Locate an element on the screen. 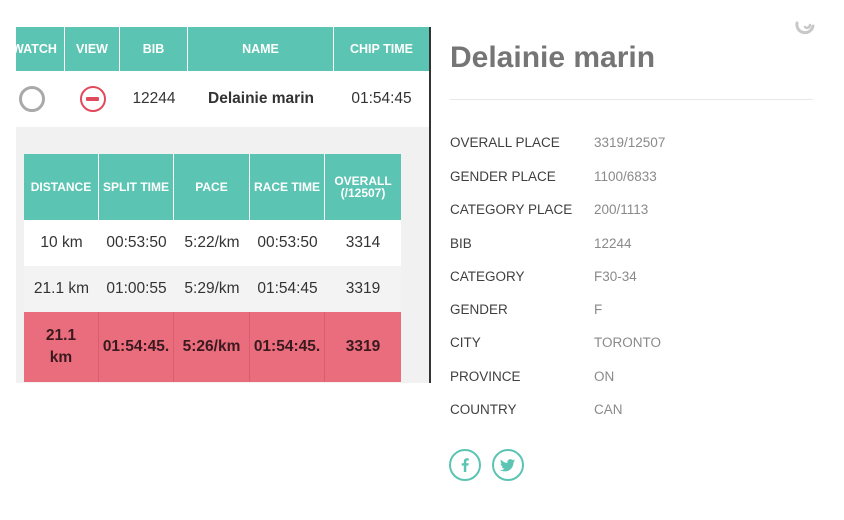  header-view: VIEW is located at coordinates (92, 49).